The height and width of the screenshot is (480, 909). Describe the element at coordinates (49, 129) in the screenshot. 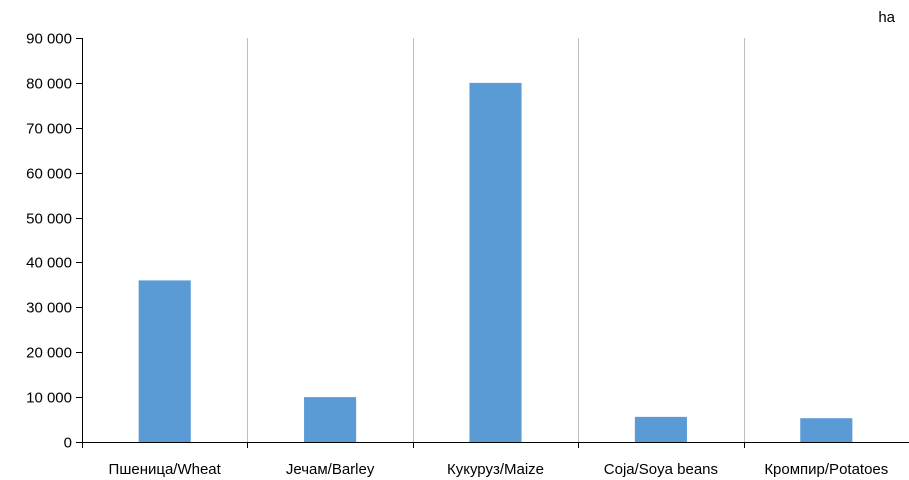

I see `y-tick-label: 70 000` at that location.